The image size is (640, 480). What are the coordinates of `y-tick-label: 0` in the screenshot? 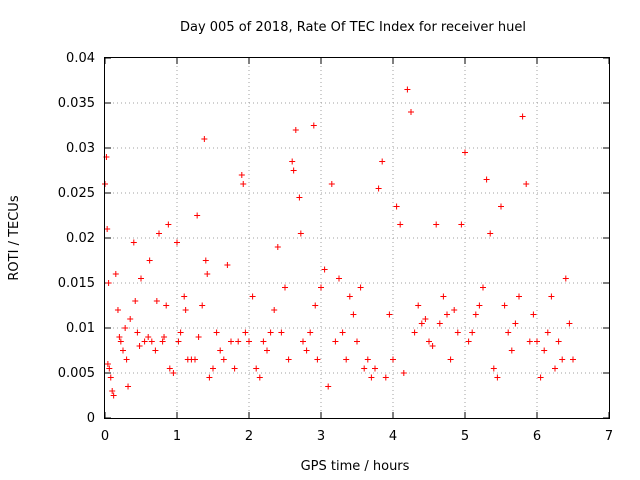 It's located at (91, 418).